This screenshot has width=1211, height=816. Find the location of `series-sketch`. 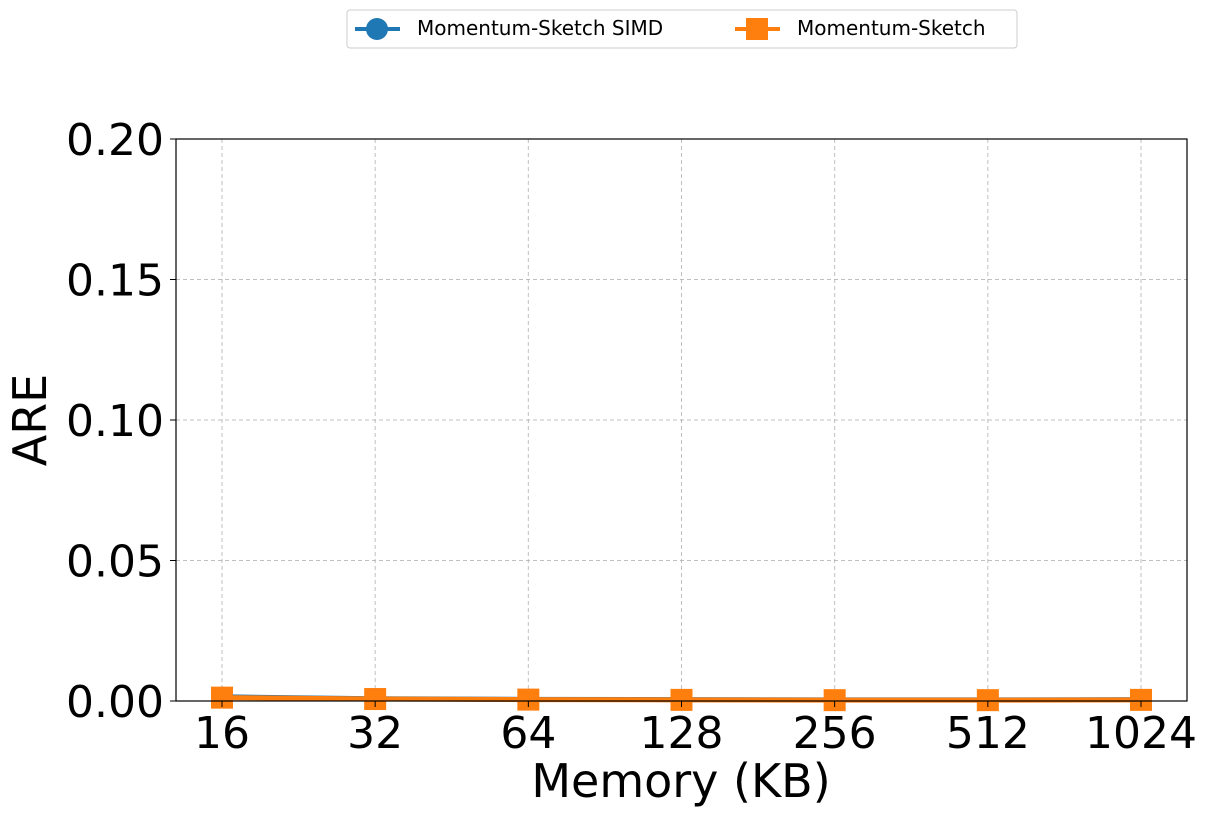

series-sketch is located at coordinates (681, 699).